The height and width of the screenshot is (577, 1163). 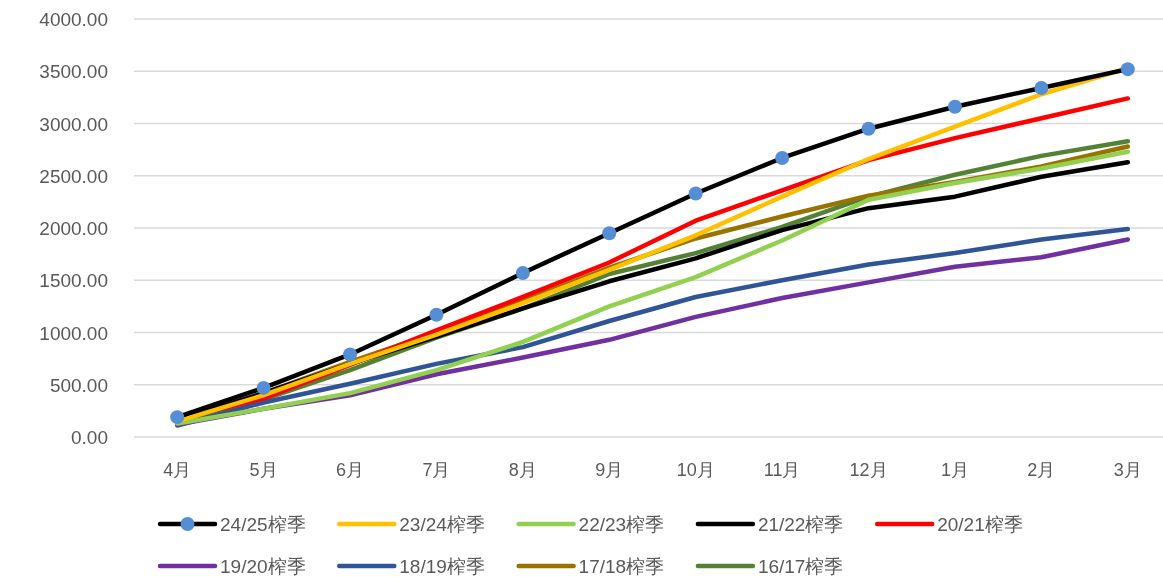 What do you see at coordinates (609, 470) in the screenshot?
I see `x-tick-label: 9月` at bounding box center [609, 470].